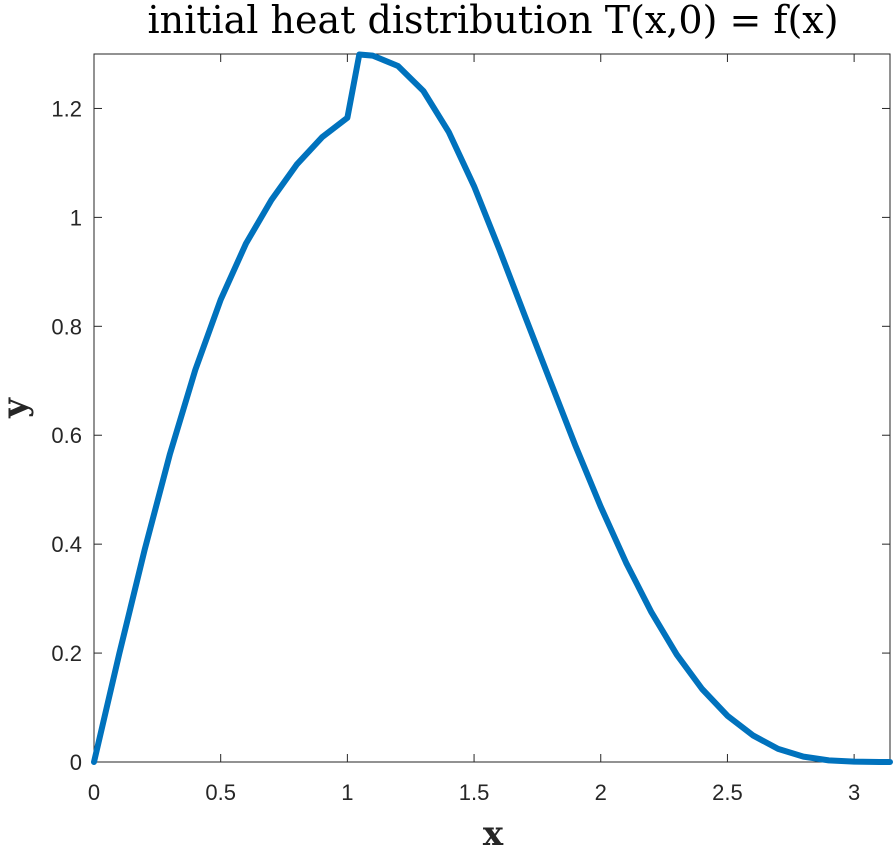 The width and height of the screenshot is (895, 850). What do you see at coordinates (601, 792) in the screenshot?
I see `x-tick-label: 2` at bounding box center [601, 792].